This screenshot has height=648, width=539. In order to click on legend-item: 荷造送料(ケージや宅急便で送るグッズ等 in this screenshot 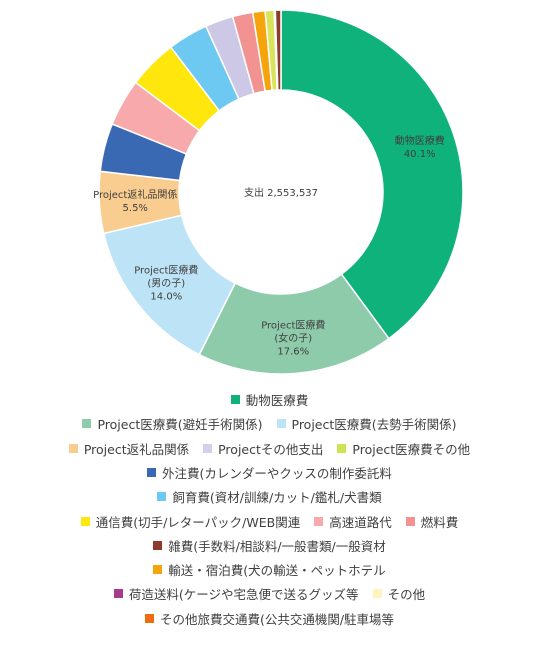, I will do `click(236, 593)`.